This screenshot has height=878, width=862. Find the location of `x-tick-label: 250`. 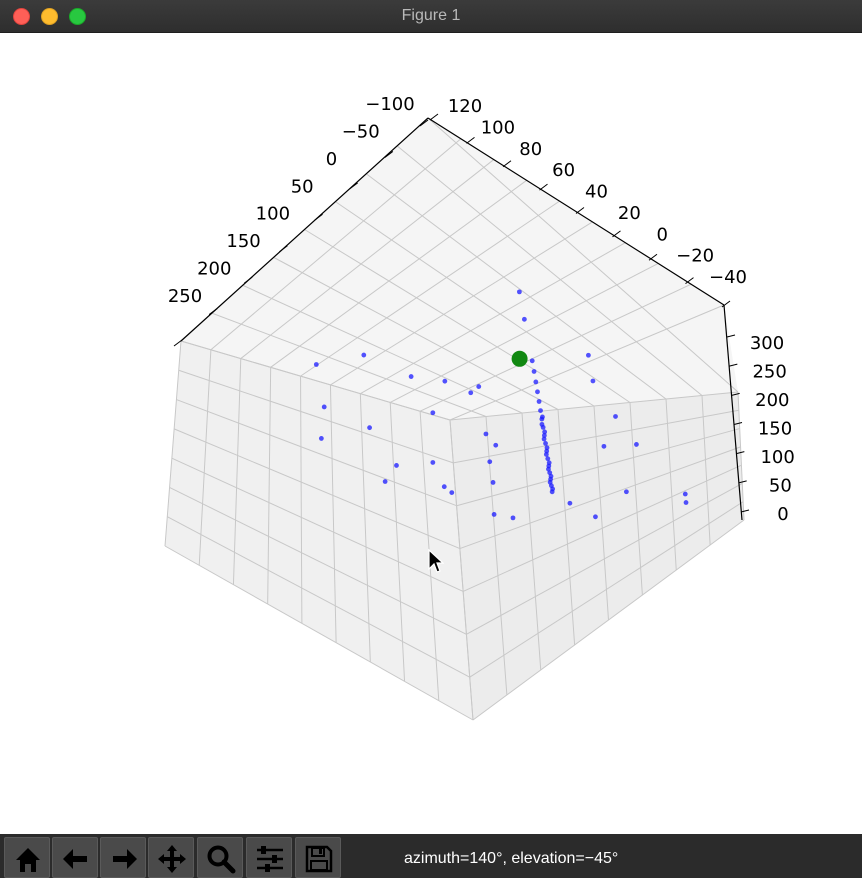

x-tick-label: 250 is located at coordinates (185, 296).